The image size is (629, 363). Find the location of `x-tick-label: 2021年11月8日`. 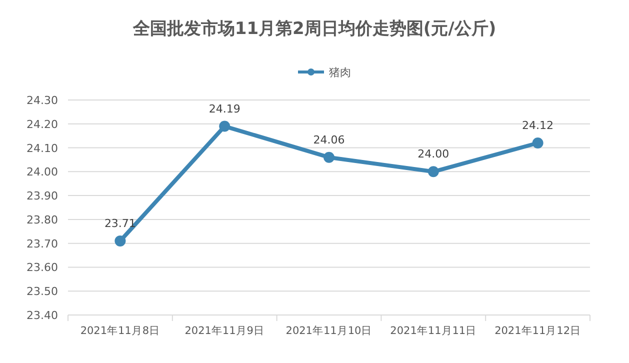

x-tick-label: 2021年11月8日 is located at coordinates (120, 331).